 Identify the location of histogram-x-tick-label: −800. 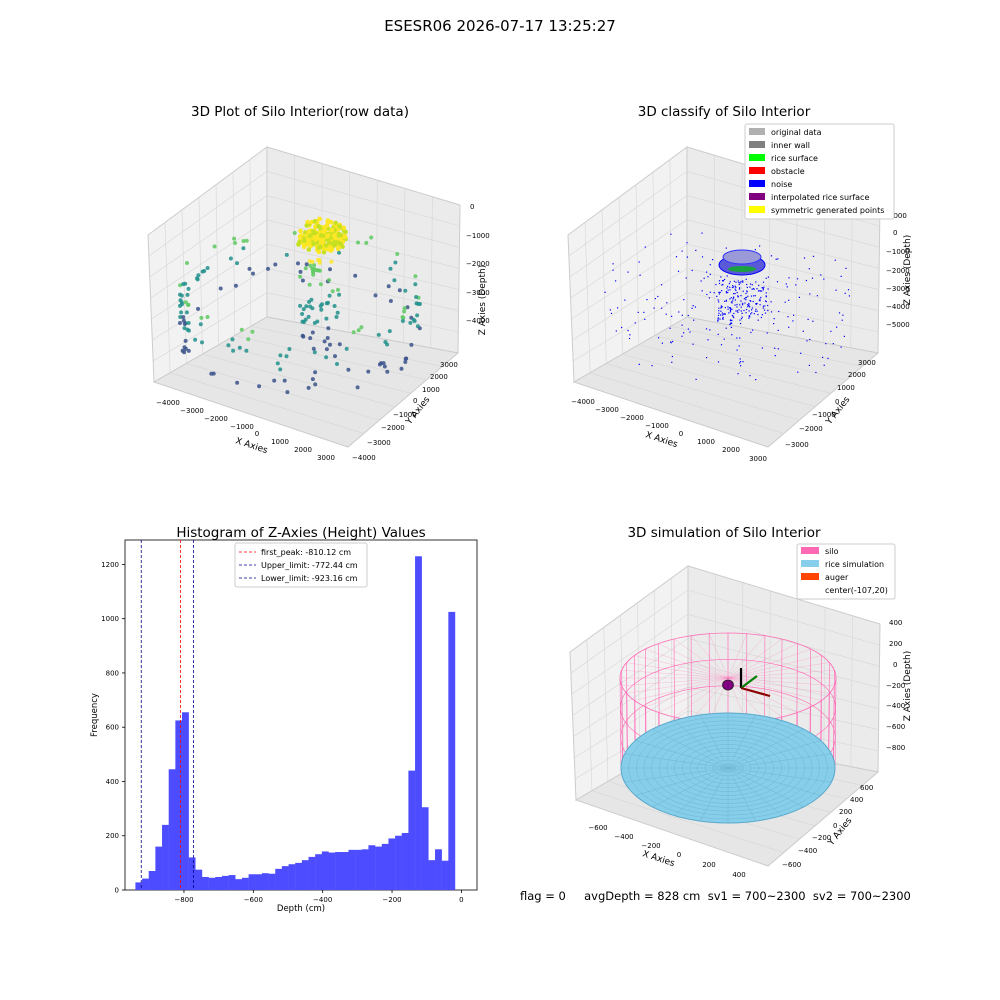
(183, 900).